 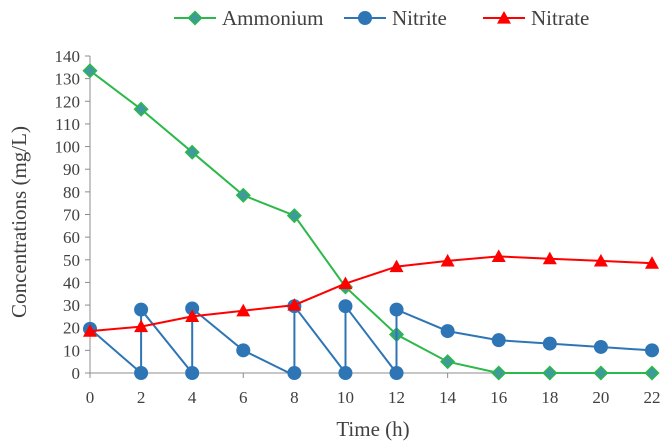 I want to click on legend-marker-triangle, so click(x=504, y=17).